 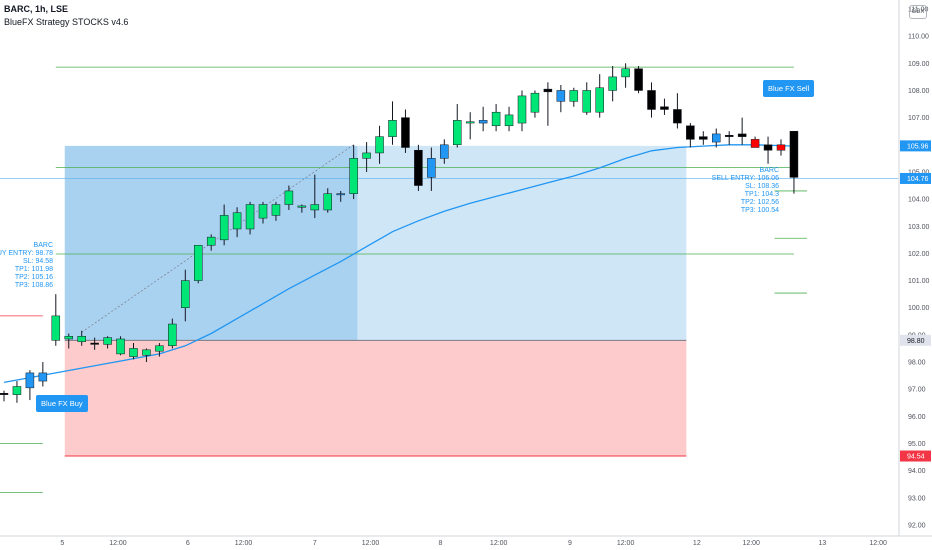 What do you see at coordinates (917, 526) in the screenshot?
I see `y-tick-label: 92.00` at bounding box center [917, 526].